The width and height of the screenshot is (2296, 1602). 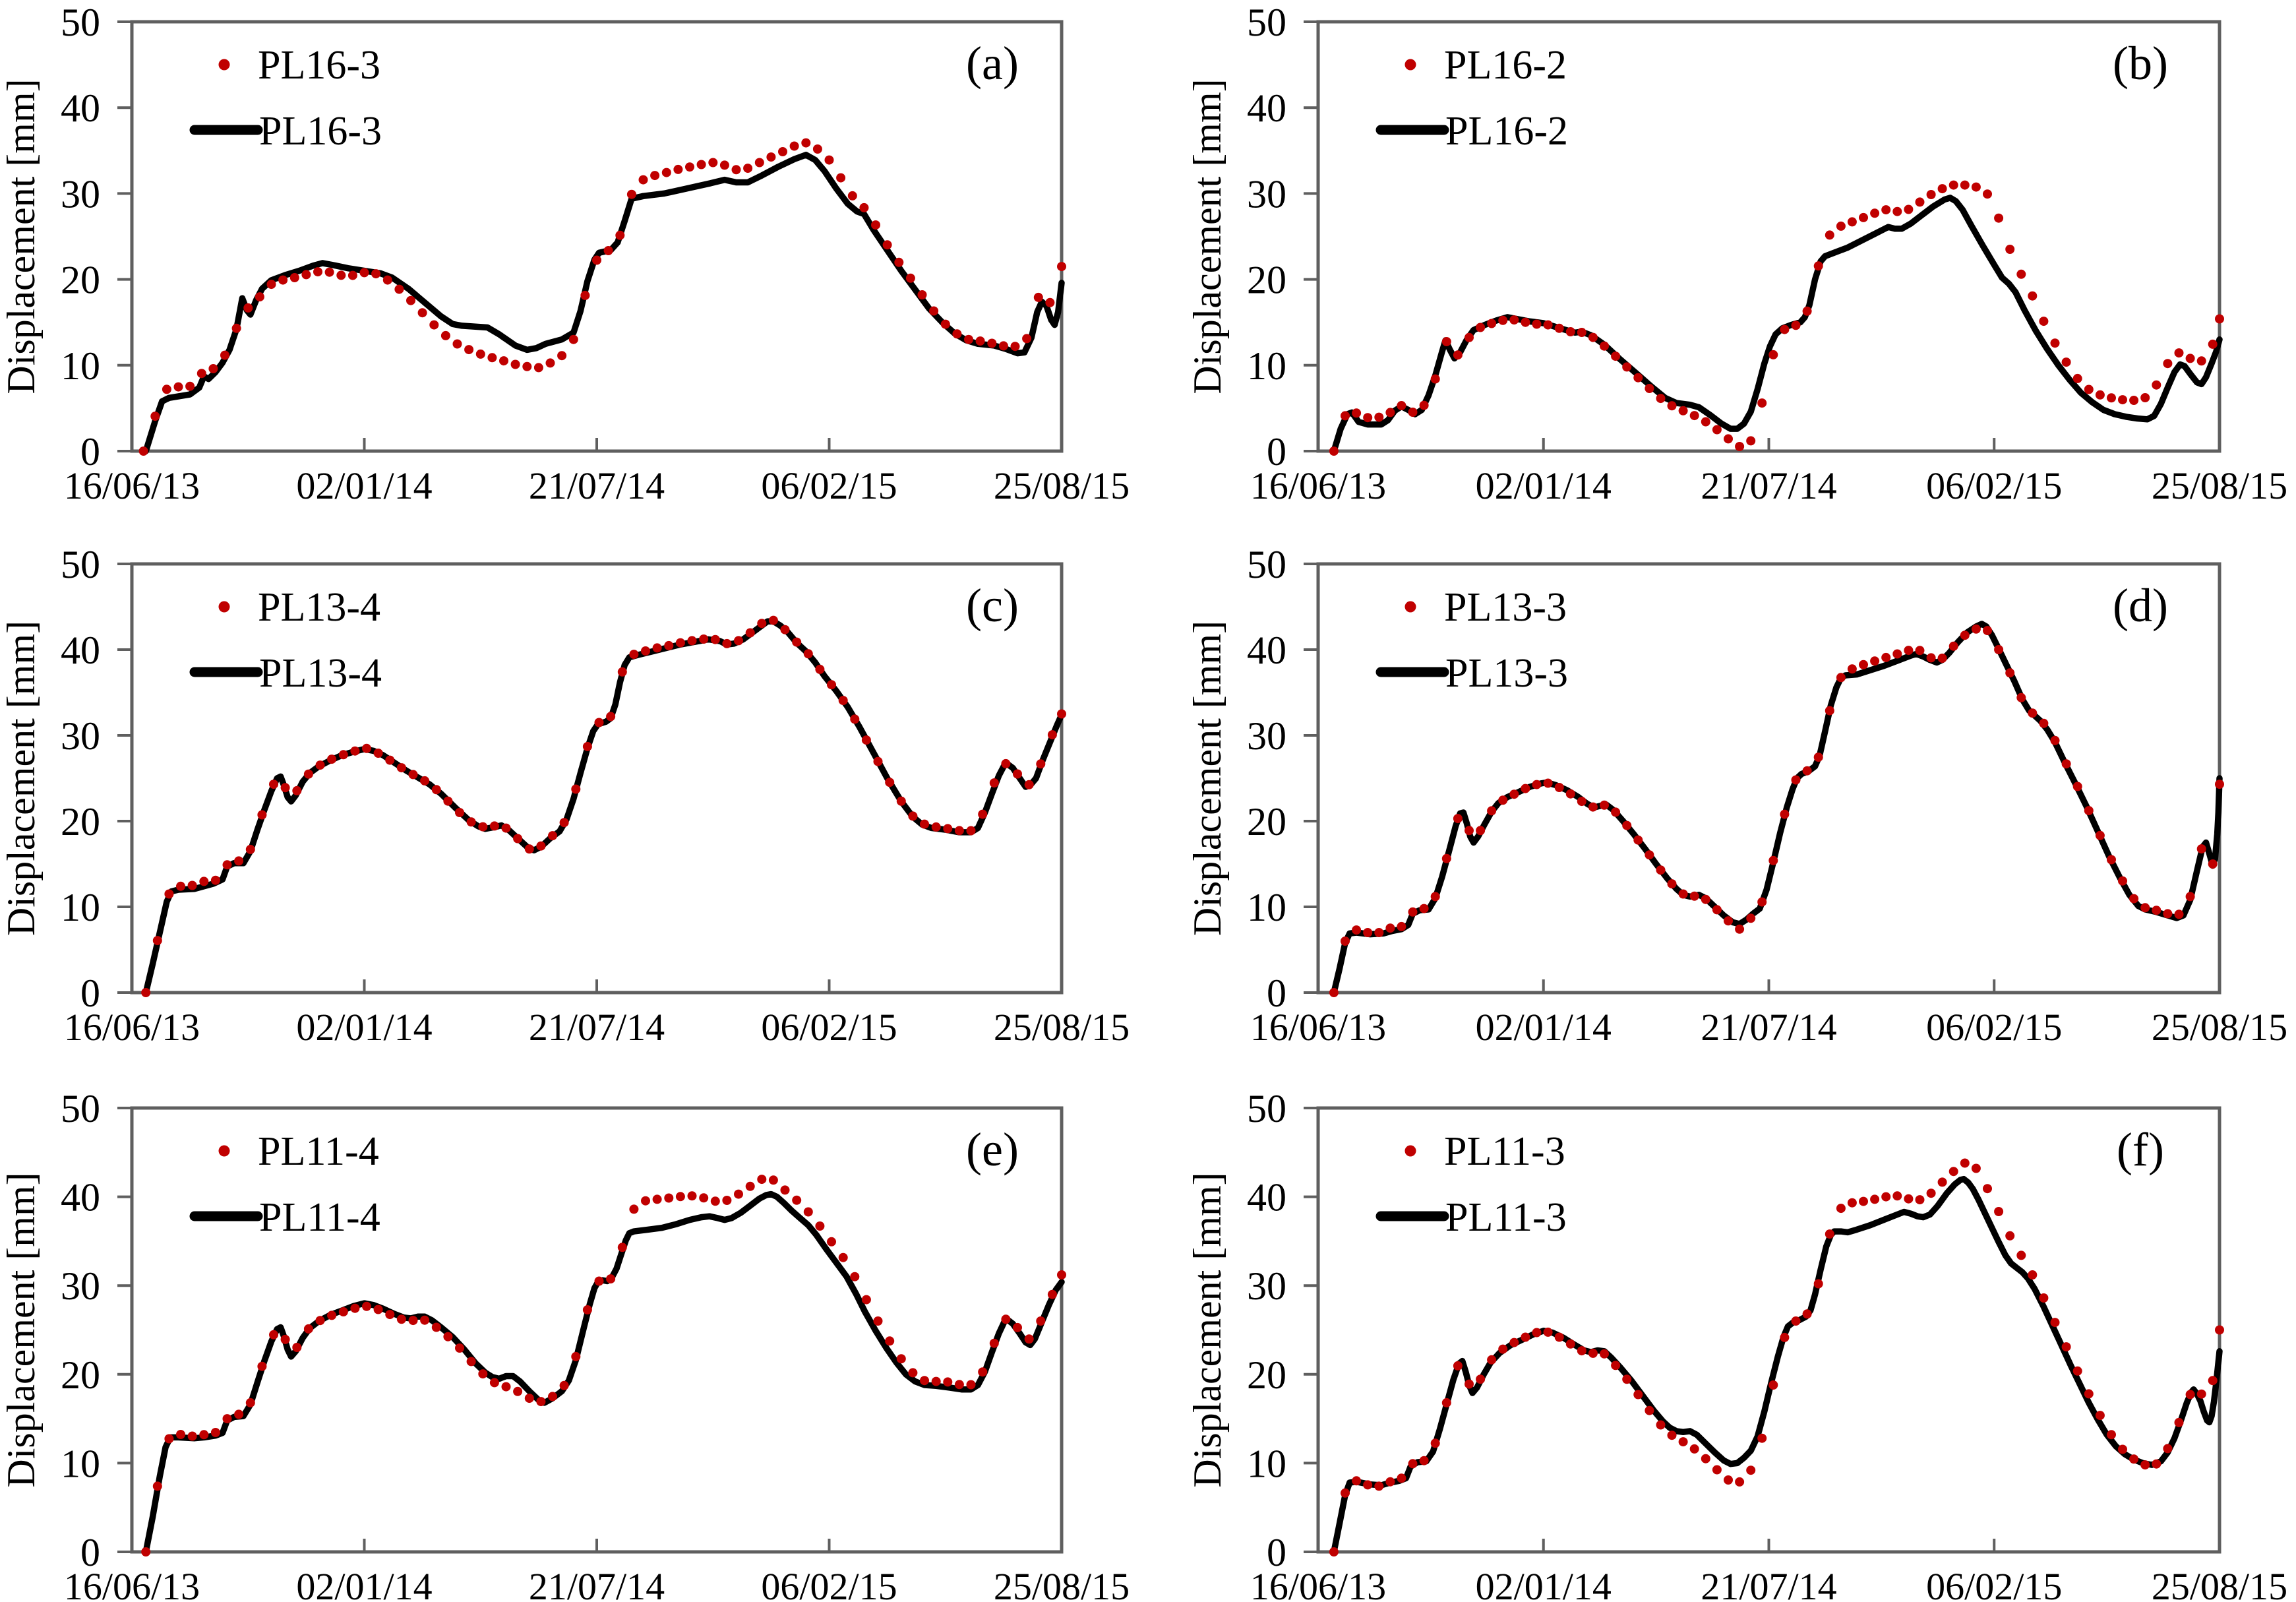 I want to click on x-tick-label: 25/08/15, so click(x=1062, y=1583).